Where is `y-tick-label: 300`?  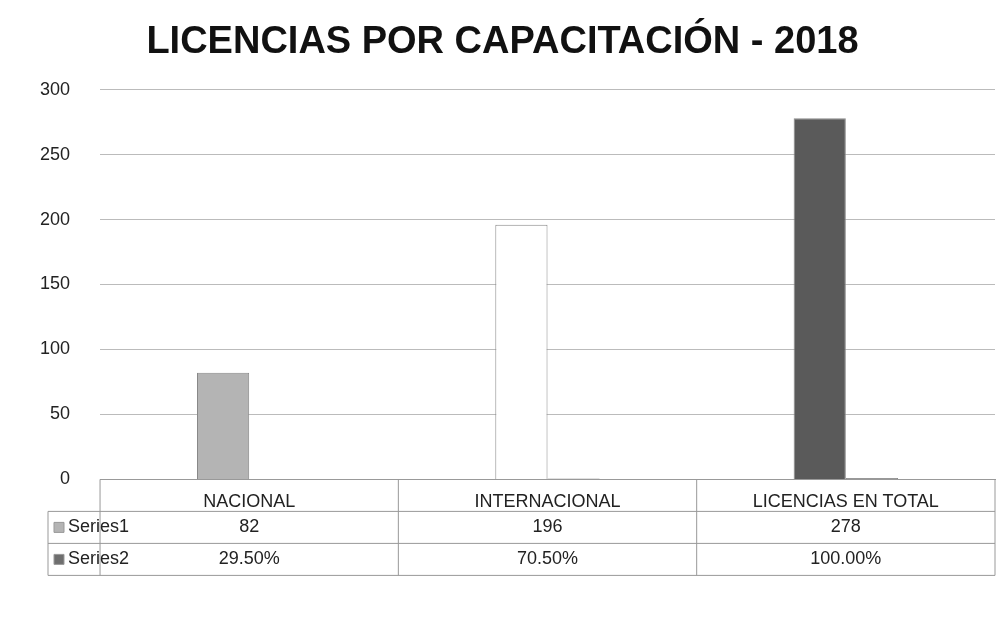 y-tick-label: 300 is located at coordinates (55, 88).